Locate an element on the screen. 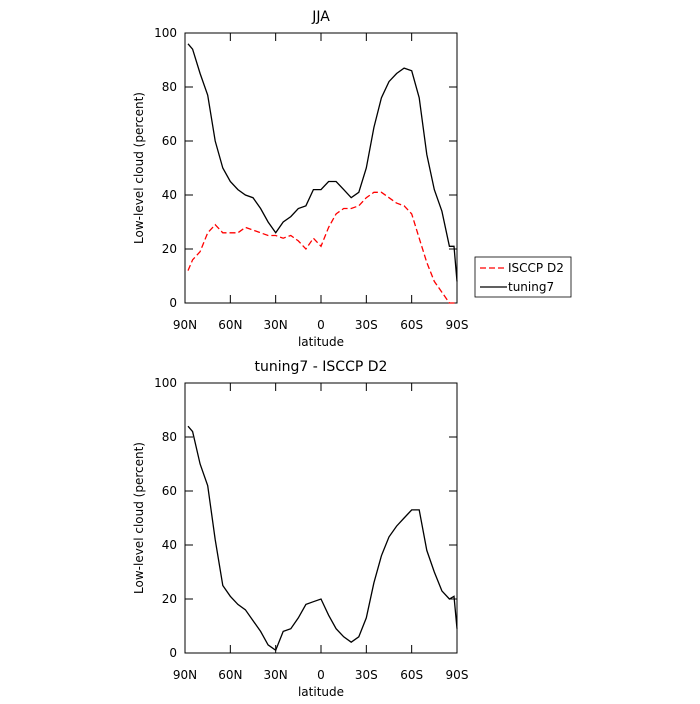 This screenshot has height=704, width=700. chart-title: JJA is located at coordinates (320, 17).